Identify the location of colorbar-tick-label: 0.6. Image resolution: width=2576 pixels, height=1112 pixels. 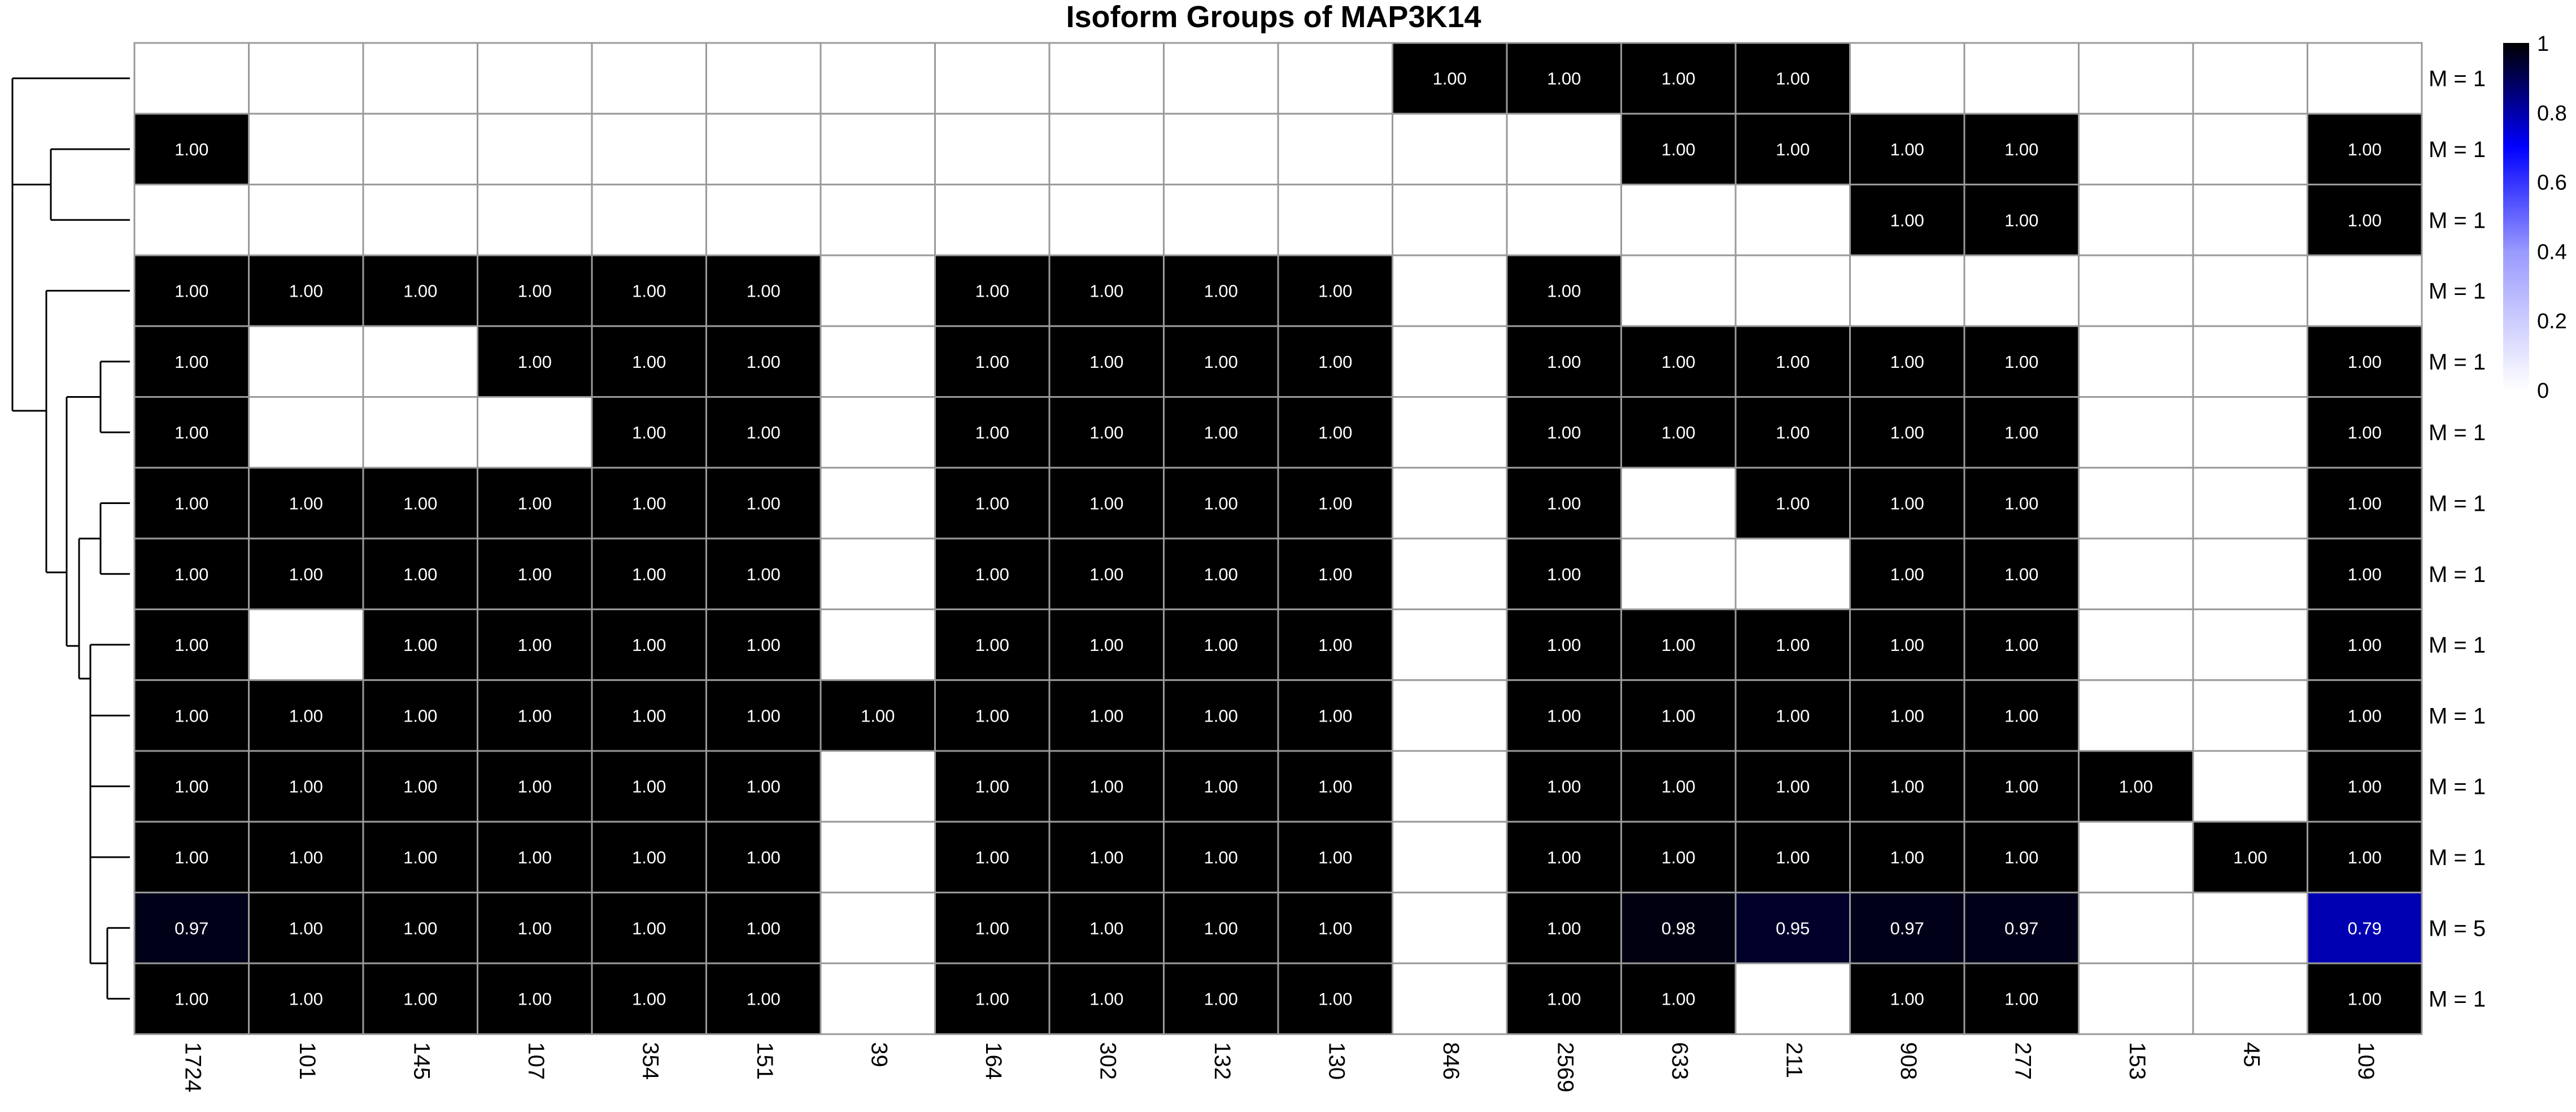
(2552, 183).